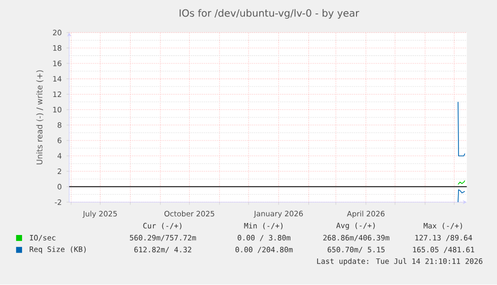 The height and width of the screenshot is (285, 497). What do you see at coordinates (270, 14) in the screenshot?
I see `chart-title: IOs for /dev/ubuntu-vg/lv-0 - by year` at bounding box center [270, 14].